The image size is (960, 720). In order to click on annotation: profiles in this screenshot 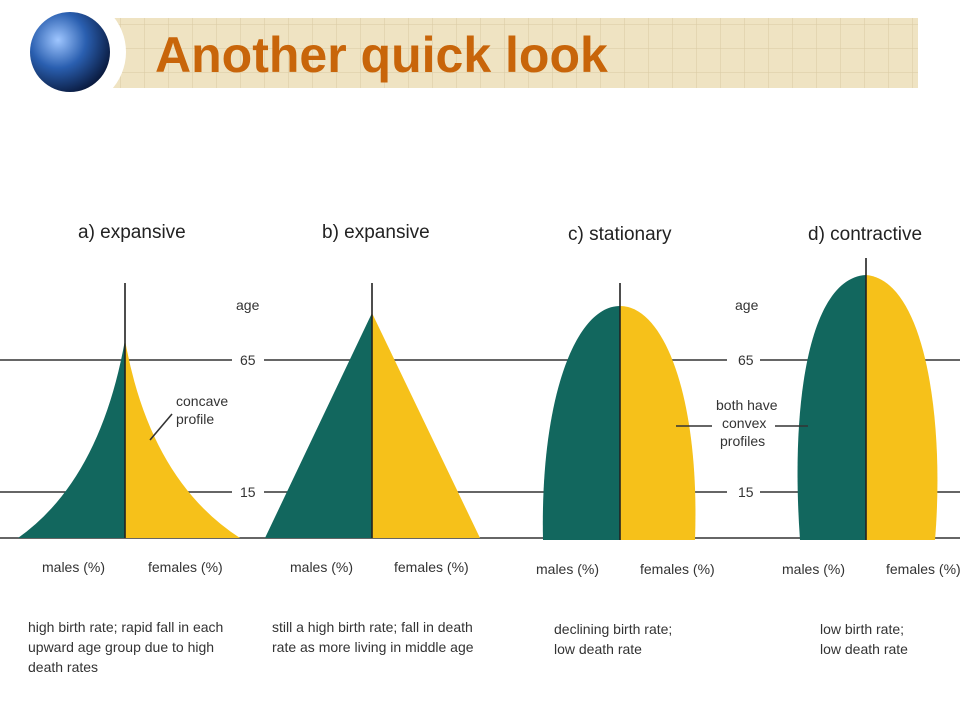, I will do `click(742, 441)`.